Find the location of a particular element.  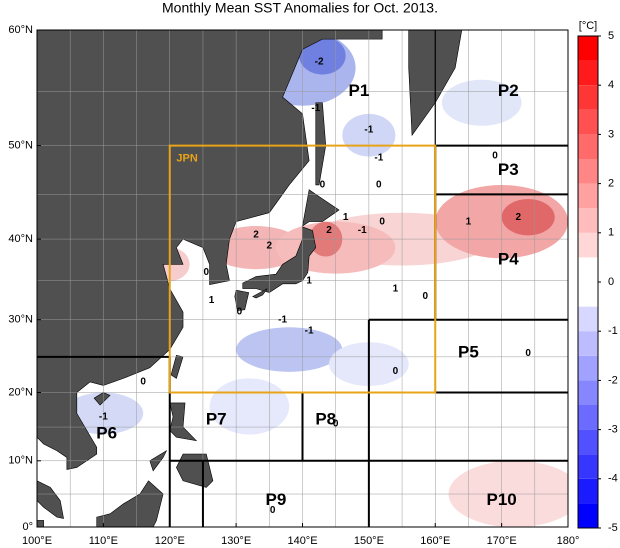

colorbar-tick-label: -4 is located at coordinates (613, 479).